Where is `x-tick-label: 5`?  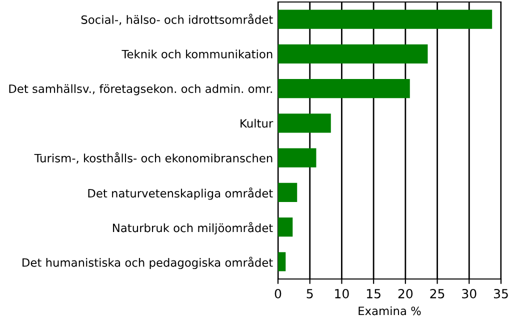
x-tick-label: 5 is located at coordinates (309, 293).